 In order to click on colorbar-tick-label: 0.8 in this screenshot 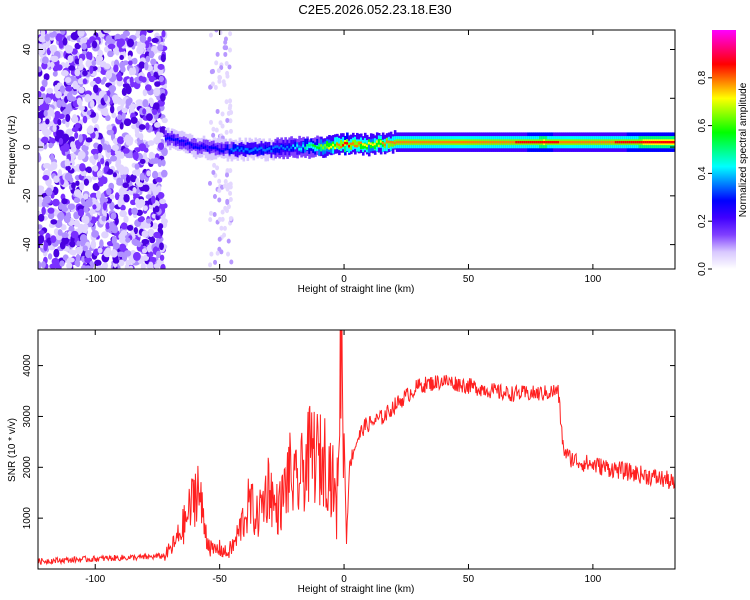, I will do `click(702, 77)`.